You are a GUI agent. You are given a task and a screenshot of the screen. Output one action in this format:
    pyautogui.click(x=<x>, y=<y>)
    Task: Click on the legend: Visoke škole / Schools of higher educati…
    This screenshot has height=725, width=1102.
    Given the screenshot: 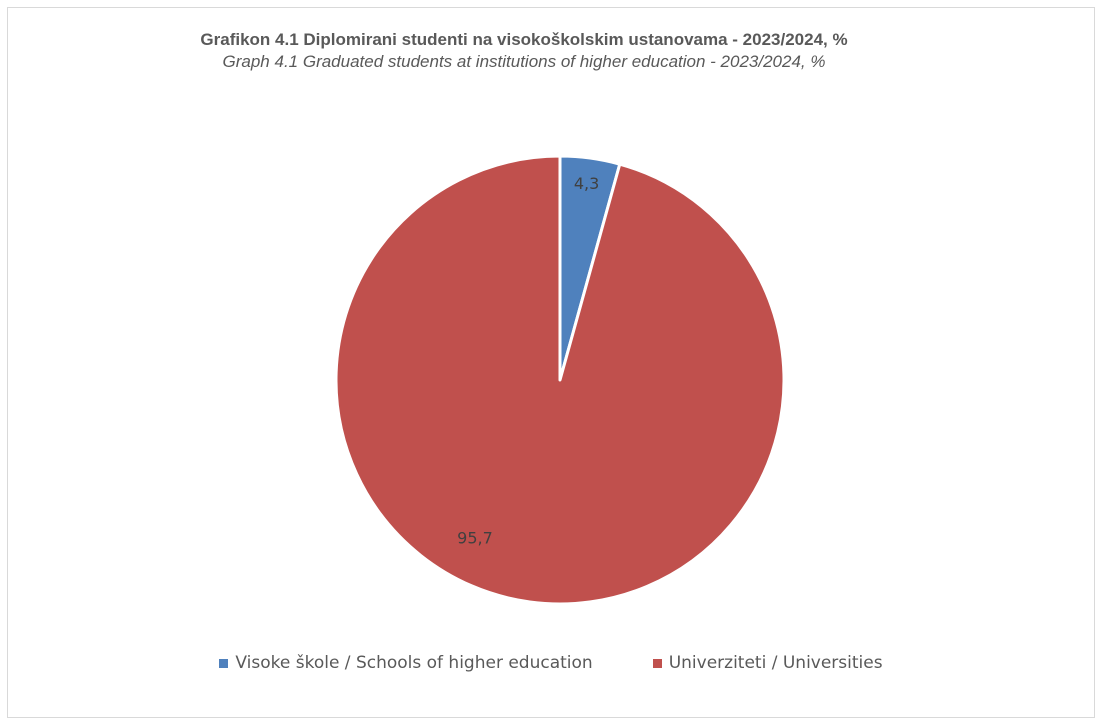 What is the action you would take?
    pyautogui.click(x=551, y=663)
    